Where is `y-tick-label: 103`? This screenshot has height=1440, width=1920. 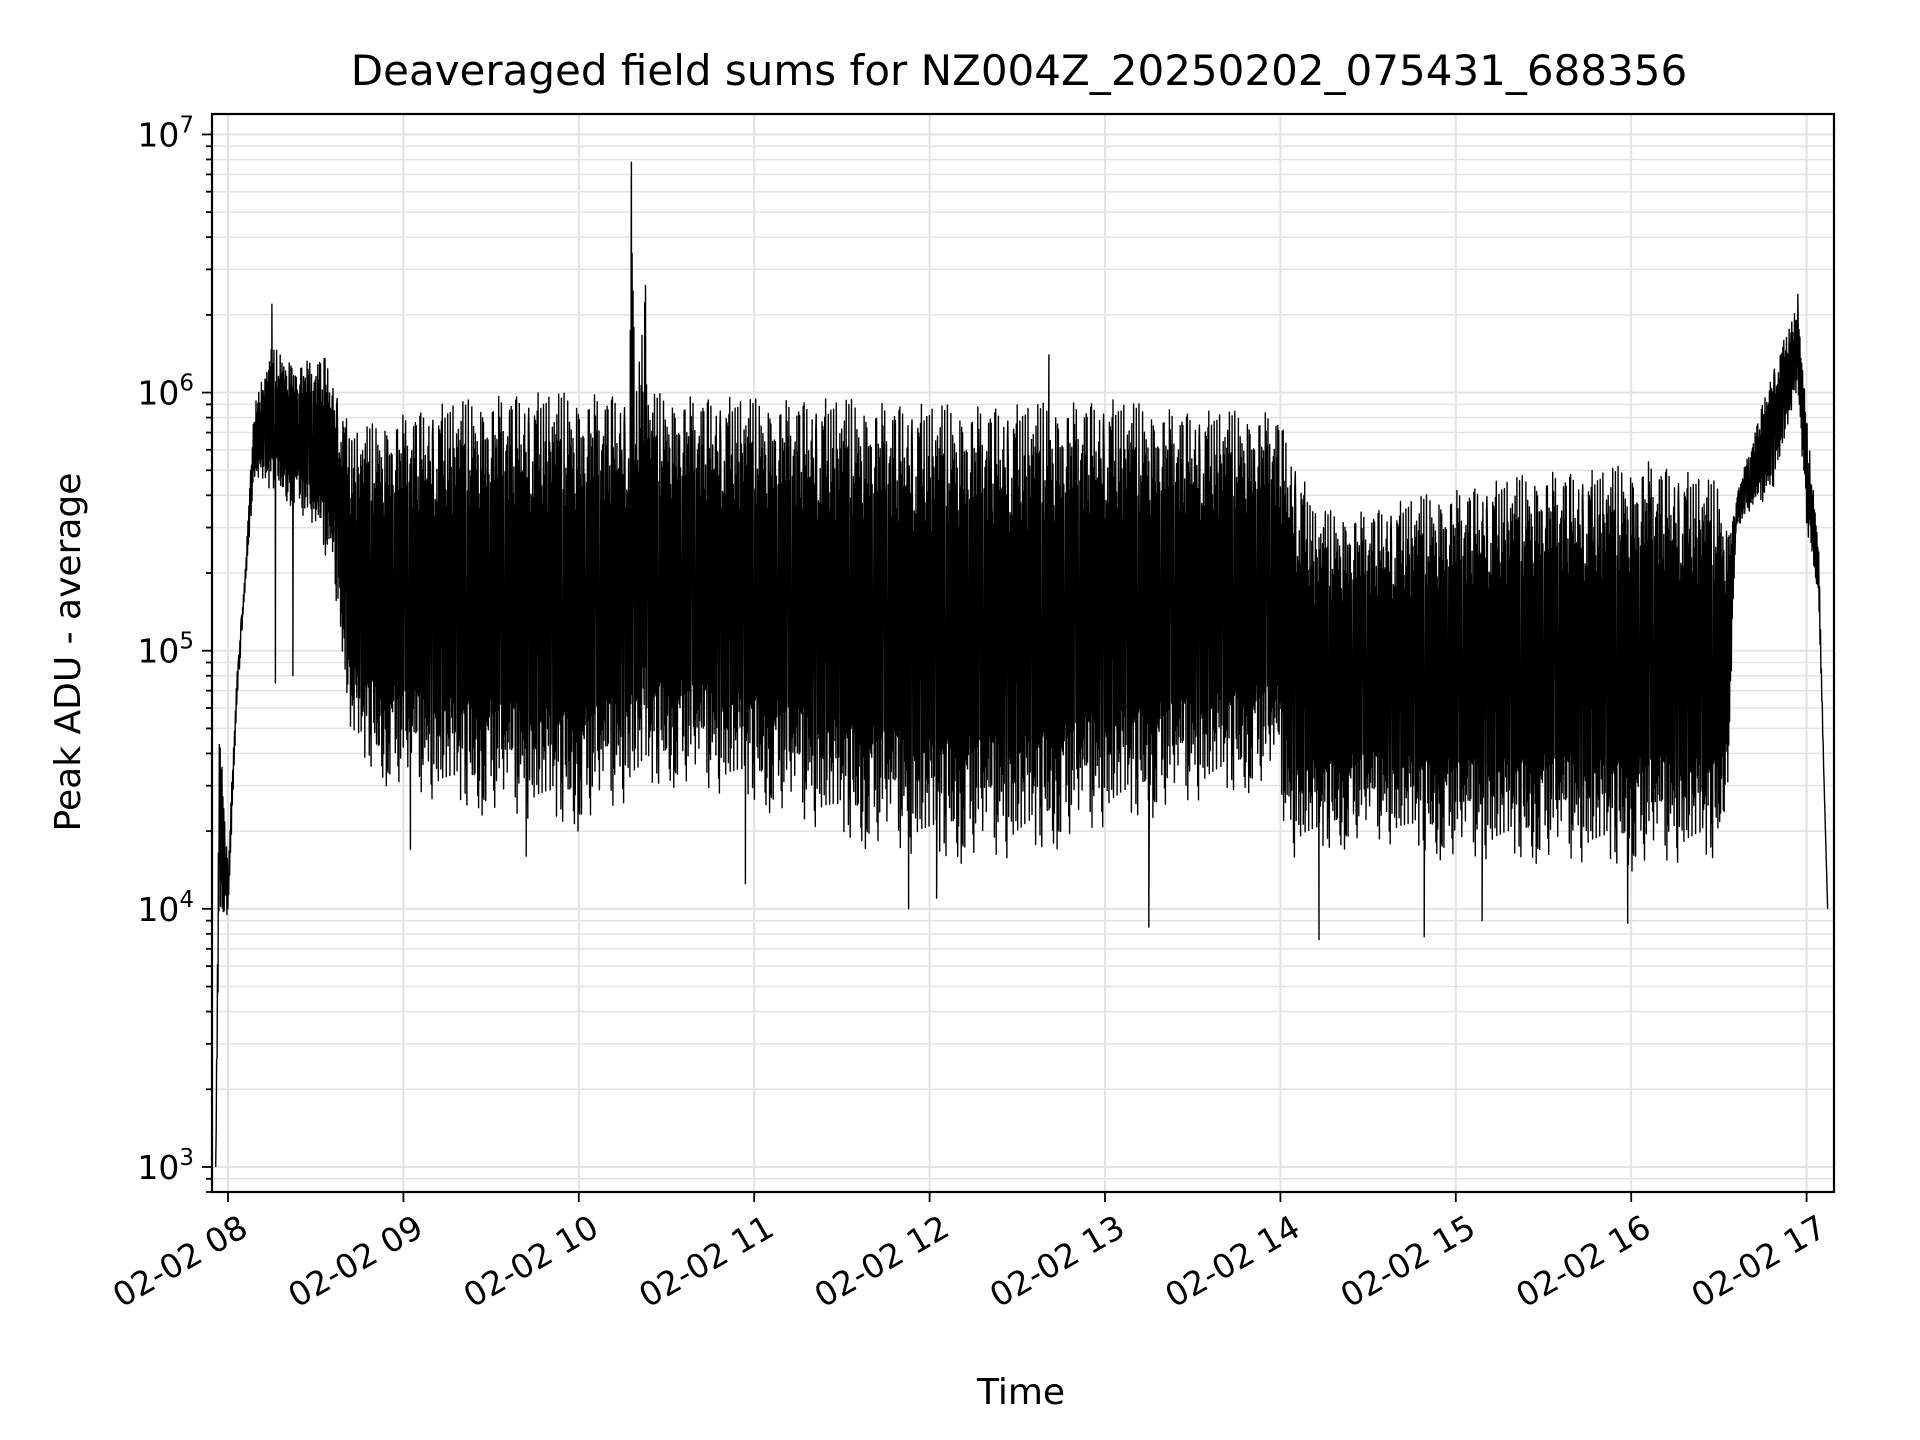 y-tick-label: 103 is located at coordinates (165, 1166).